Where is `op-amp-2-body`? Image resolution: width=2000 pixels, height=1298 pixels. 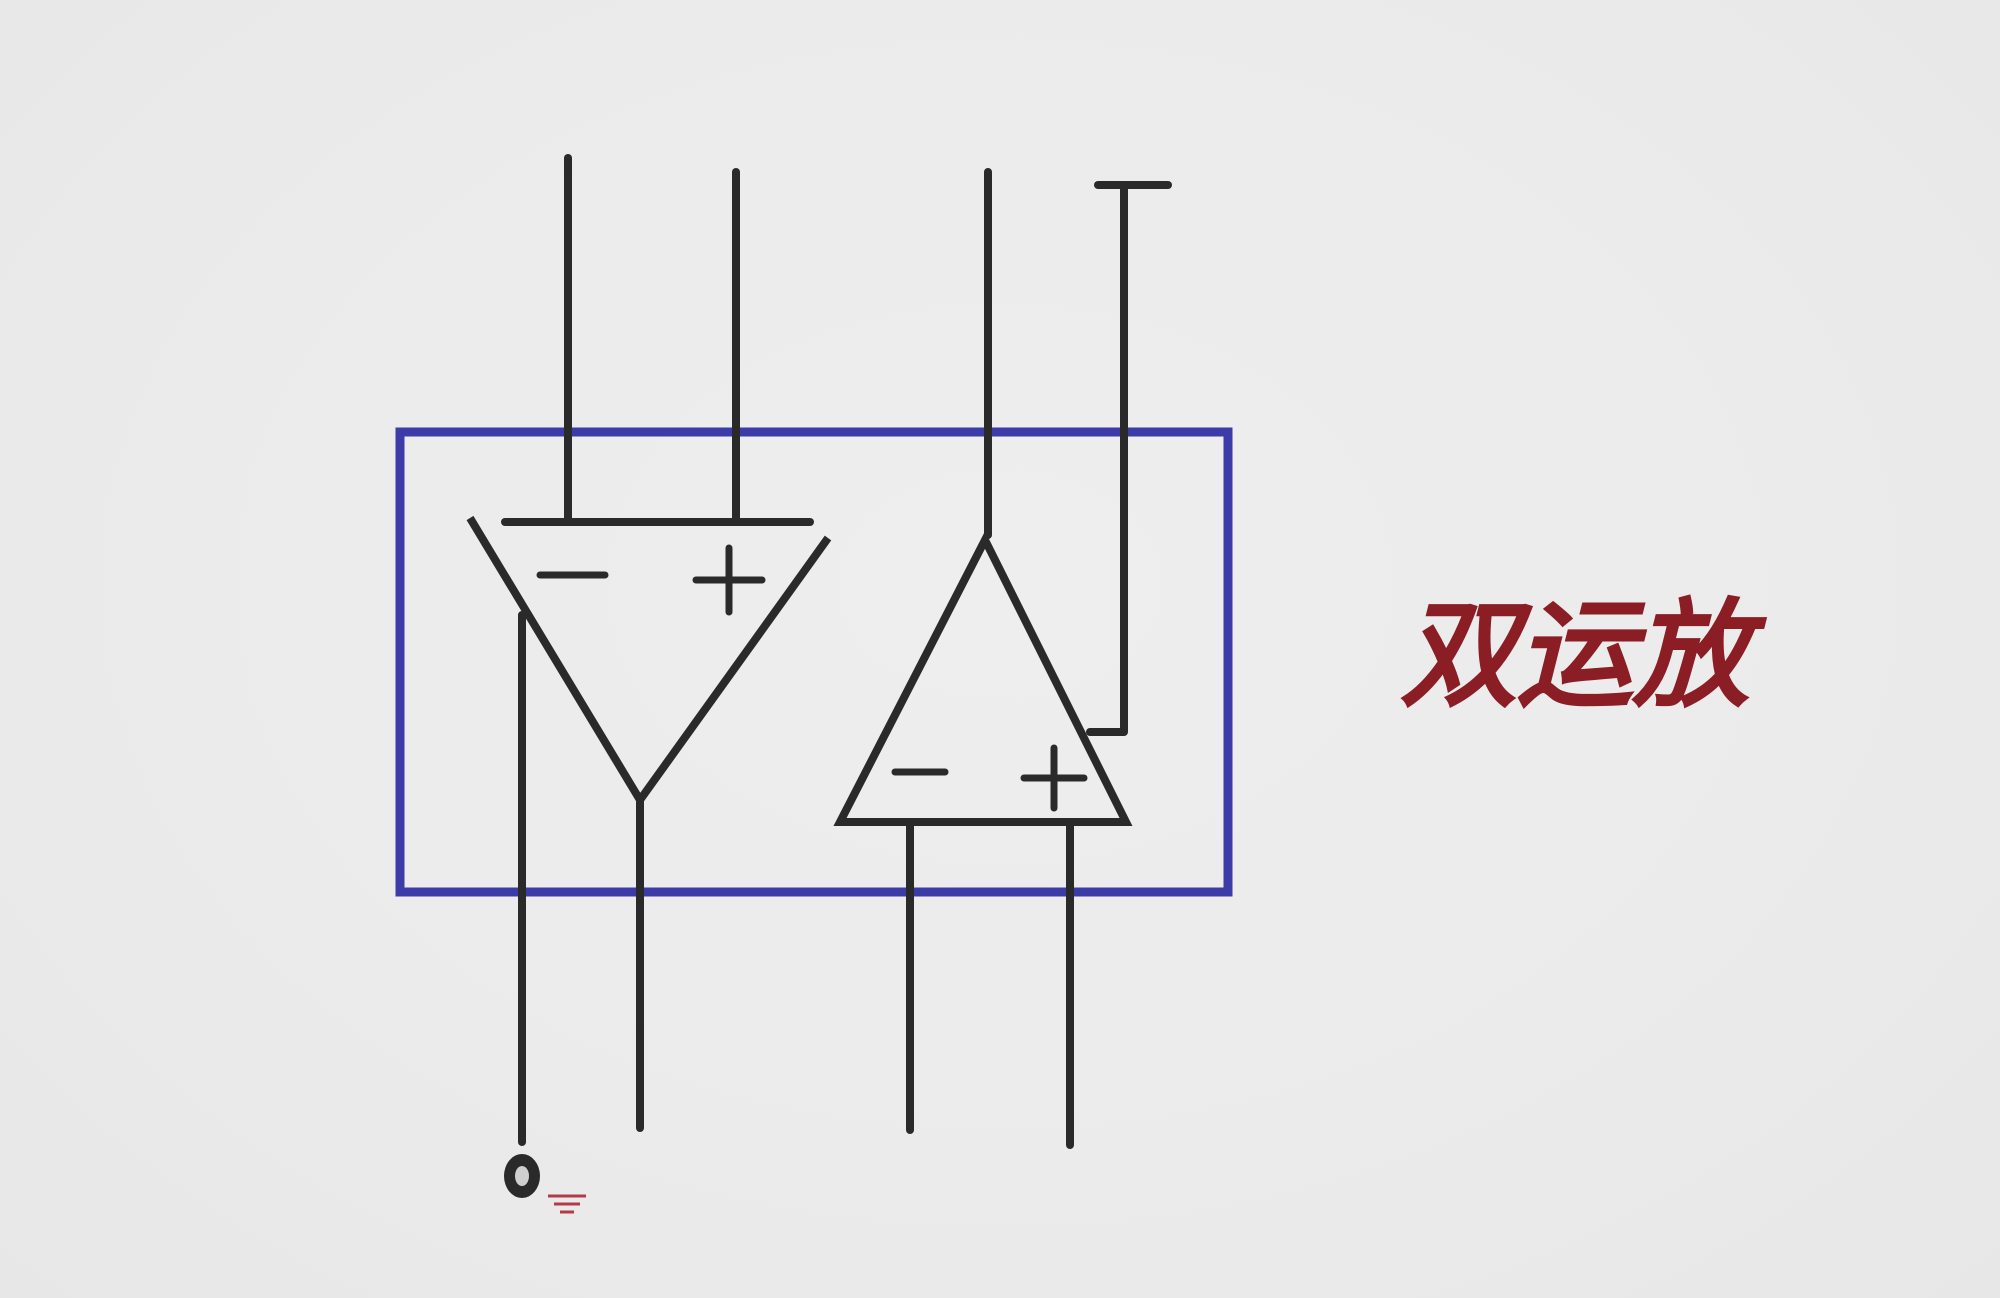
op-amp-2-body is located at coordinates (983, 678).